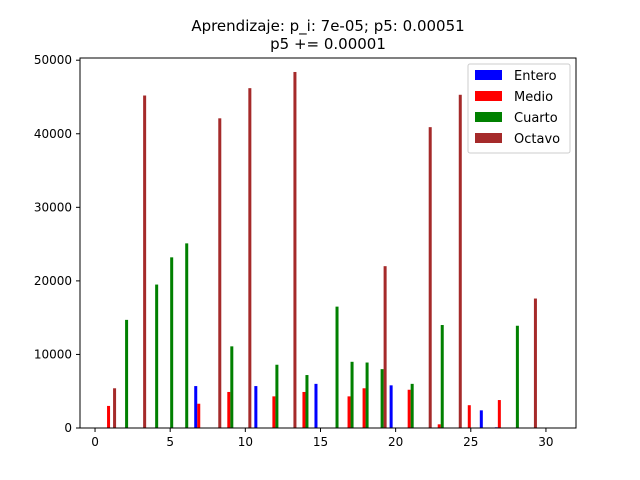 Image resolution: width=640 pixels, height=480 pixels. What do you see at coordinates (68, 428) in the screenshot?
I see `y-tick-label-0: 0` at bounding box center [68, 428].